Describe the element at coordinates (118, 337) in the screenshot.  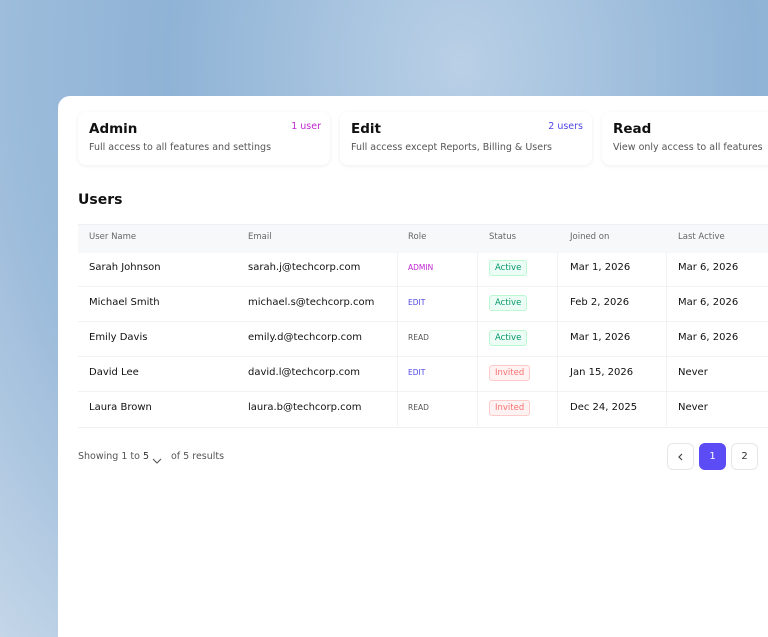
I see `user-name: Emily Davis` at that location.